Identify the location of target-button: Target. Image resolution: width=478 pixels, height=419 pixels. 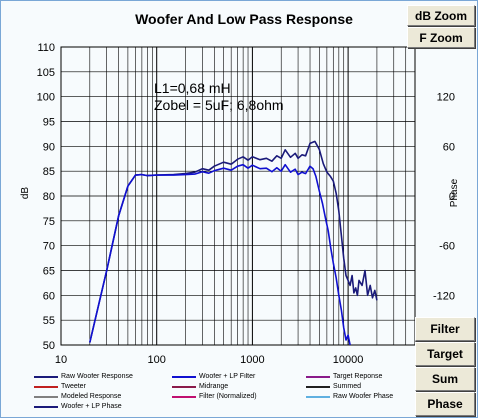
(445, 354).